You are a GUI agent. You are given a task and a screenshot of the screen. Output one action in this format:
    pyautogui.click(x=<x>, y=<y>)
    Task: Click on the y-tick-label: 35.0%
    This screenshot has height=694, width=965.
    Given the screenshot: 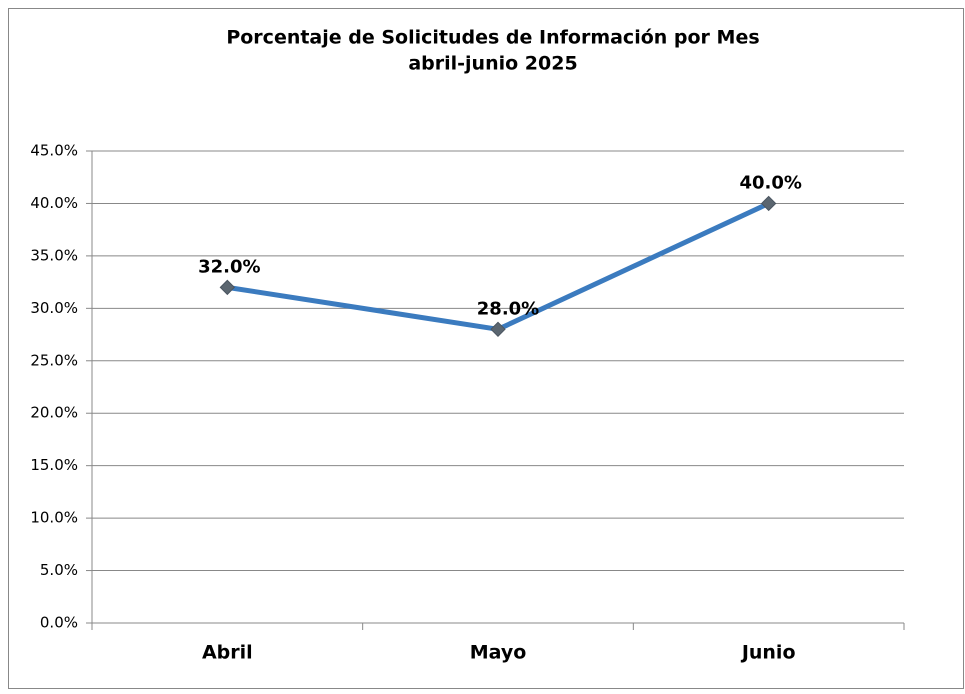 What is the action you would take?
    pyautogui.click(x=54, y=255)
    